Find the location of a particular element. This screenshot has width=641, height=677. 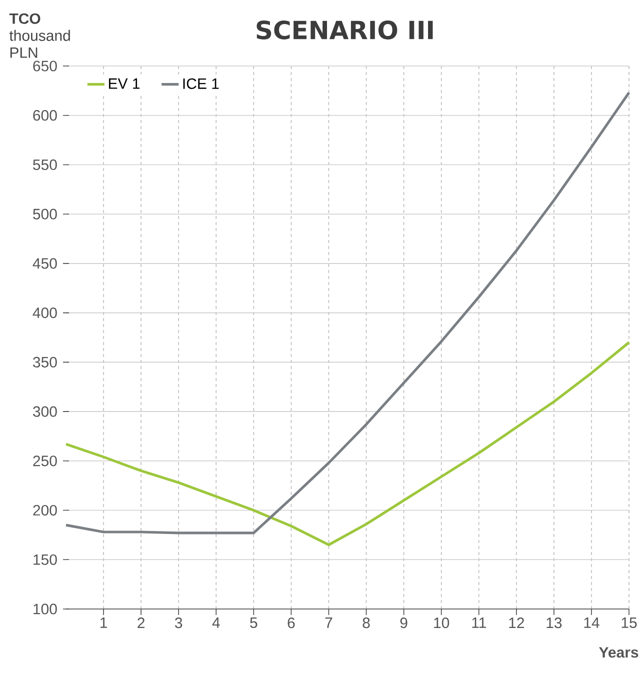

y-tick-label: 600 is located at coordinates (45, 115).